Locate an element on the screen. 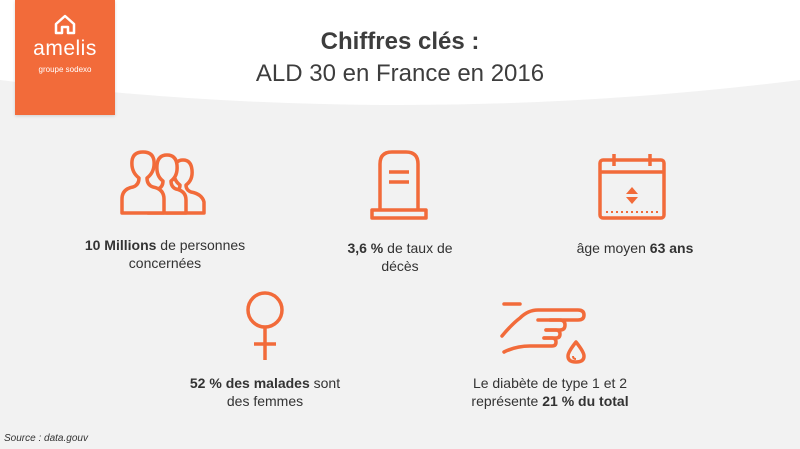 This screenshot has width=800, height=449. finger-blood-drop-icon is located at coordinates (543, 333).